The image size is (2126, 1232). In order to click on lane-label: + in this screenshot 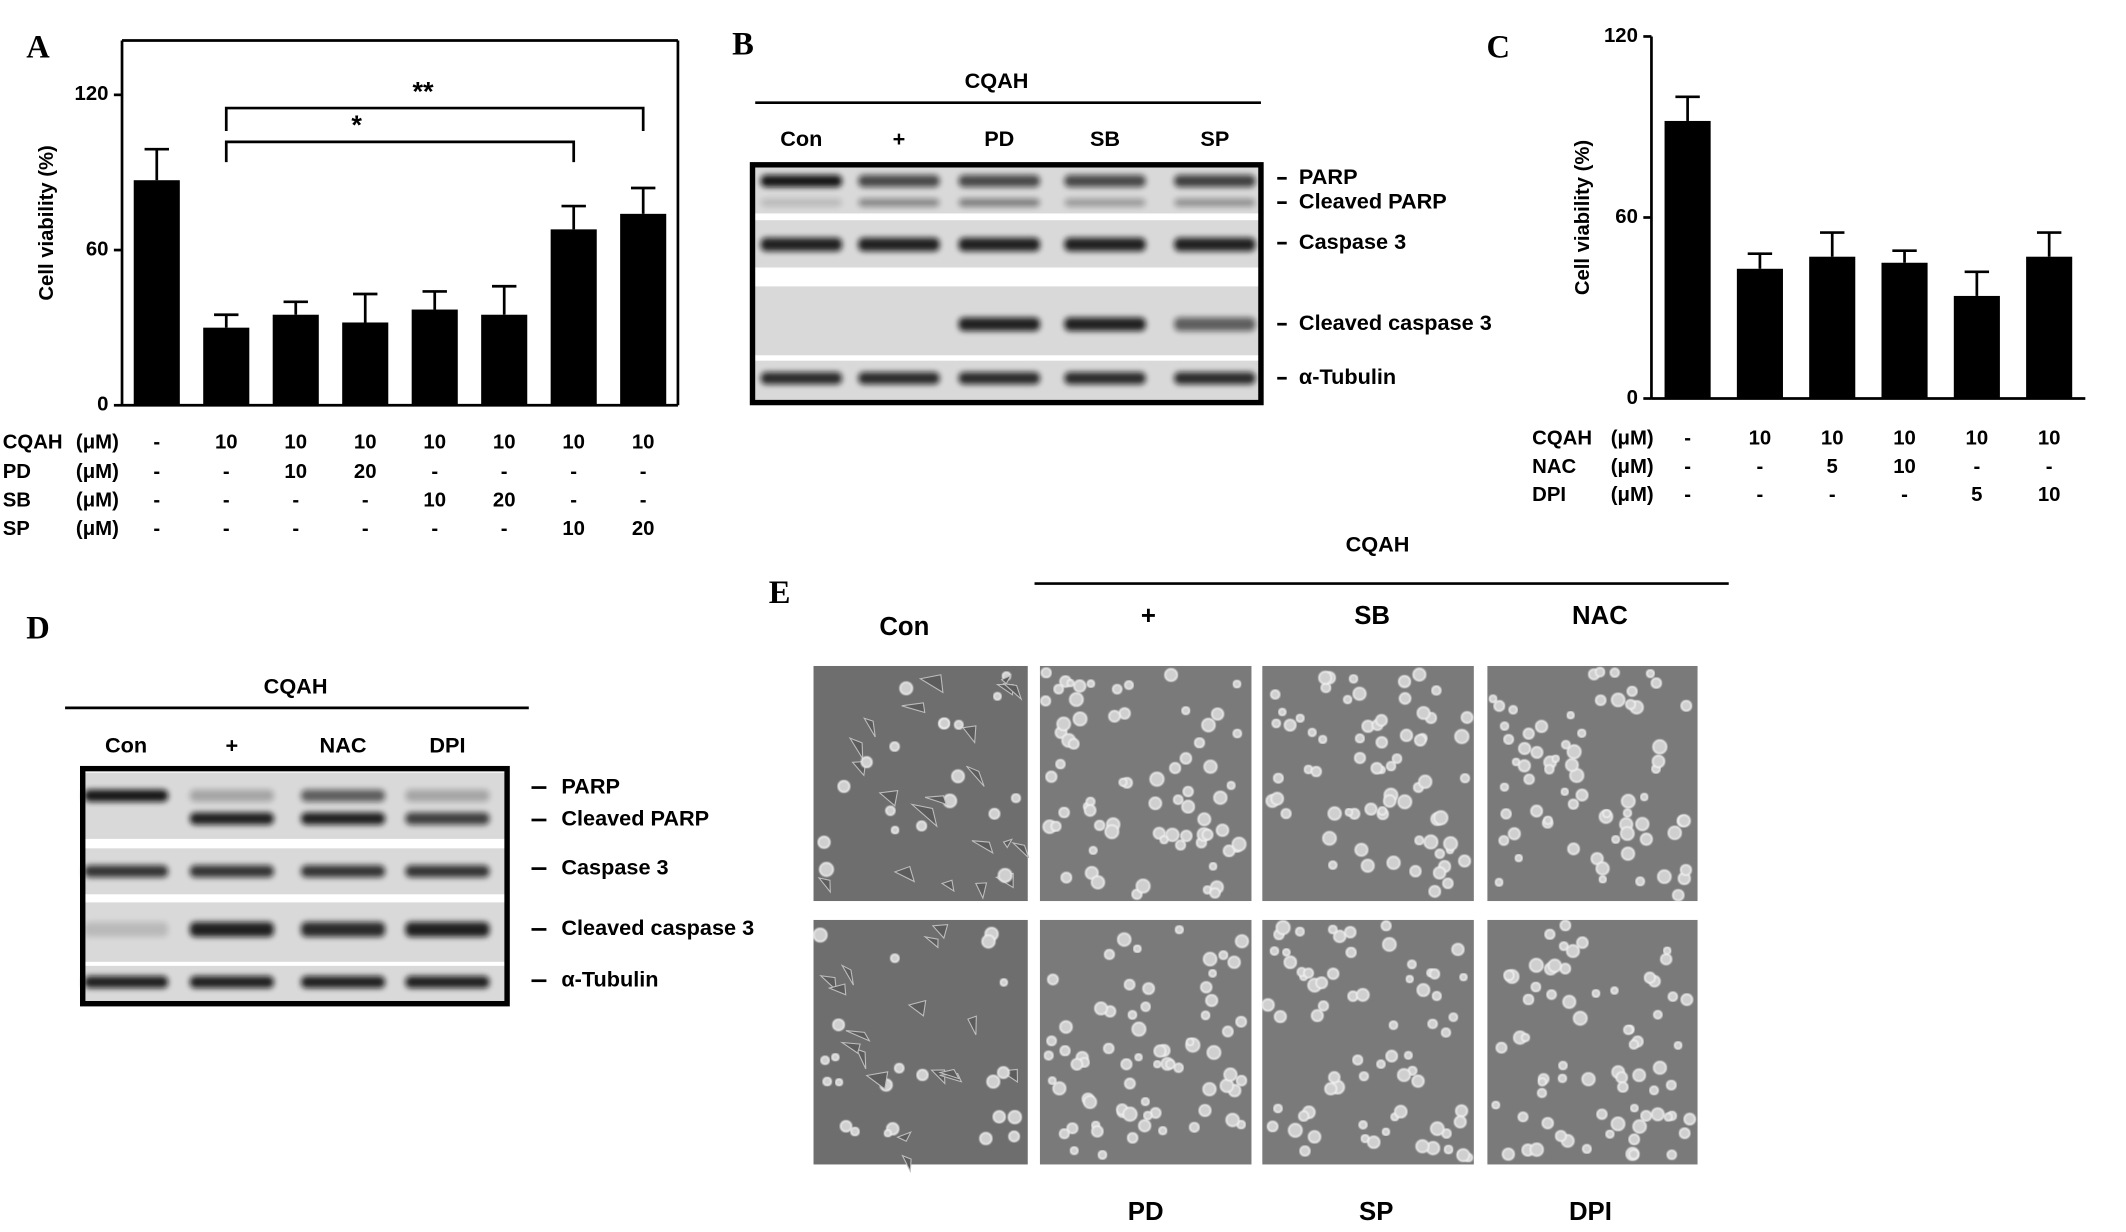, I will do `click(899, 138)`.